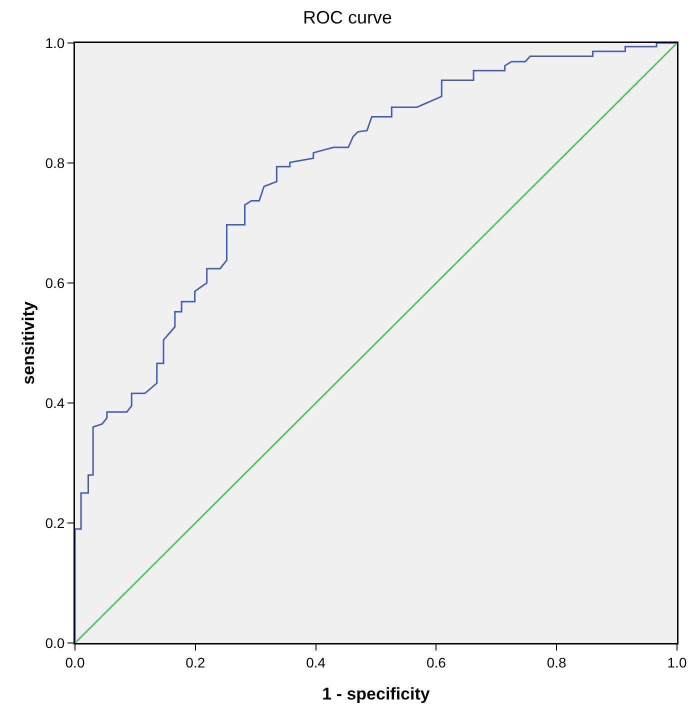 The width and height of the screenshot is (695, 718). Describe the element at coordinates (677, 662) in the screenshot. I see `x-tick-label: 1.0` at that location.